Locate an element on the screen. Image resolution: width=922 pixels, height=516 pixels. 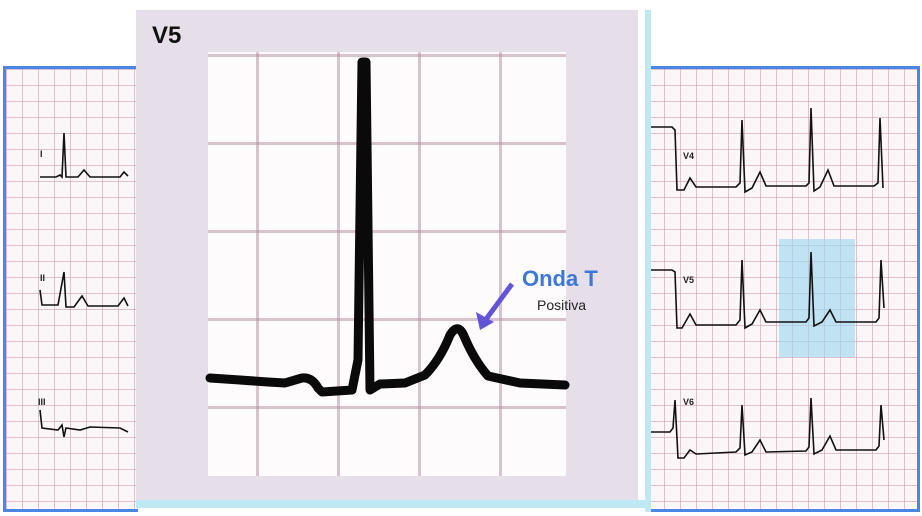
v5-highlight-box is located at coordinates (817, 298).